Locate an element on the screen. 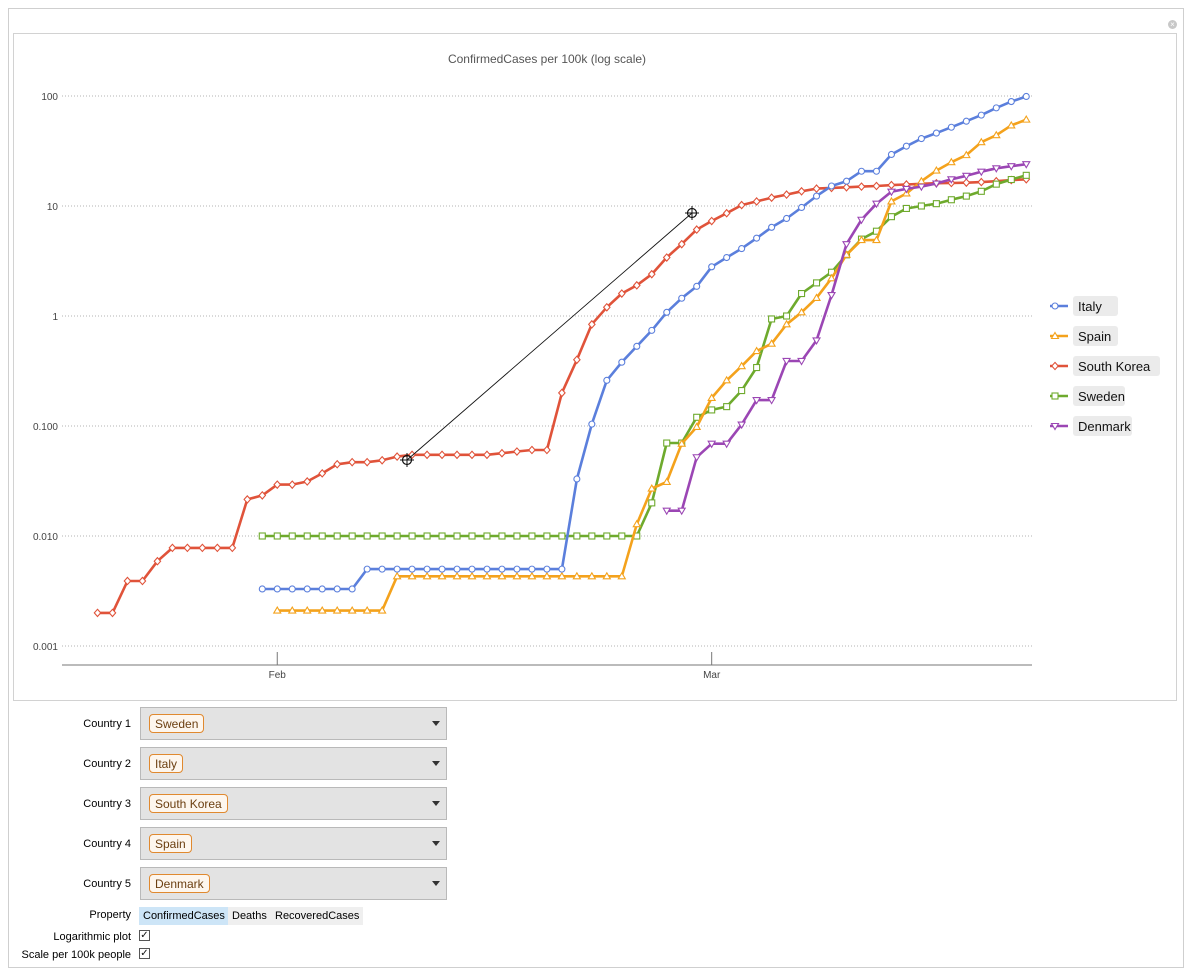 Image resolution: width=1192 pixels, height=976 pixels. country-3-label: Country 3 is located at coordinates (107, 804).